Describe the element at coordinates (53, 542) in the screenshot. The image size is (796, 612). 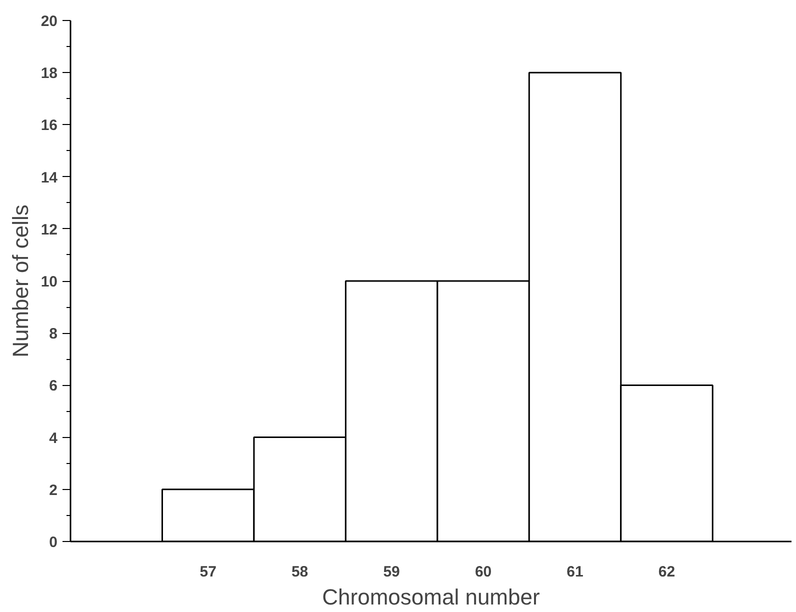
I see `y-tick-label: 0` at that location.